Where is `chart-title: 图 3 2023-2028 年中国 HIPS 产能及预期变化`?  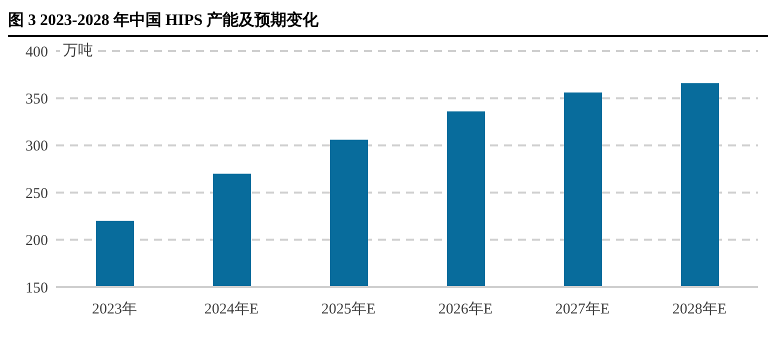
chart-title: 图 3 2023-2028 年中国 HIPS 产能及预期变化 is located at coordinates (388, 22).